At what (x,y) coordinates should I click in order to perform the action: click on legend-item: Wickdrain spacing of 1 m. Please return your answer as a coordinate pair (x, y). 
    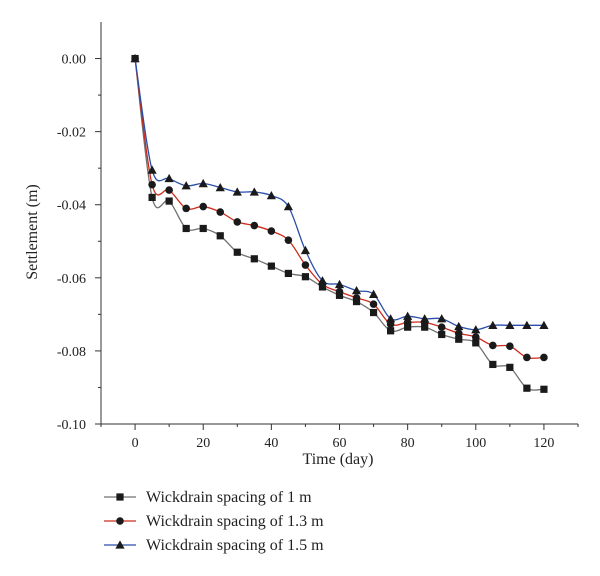
    Looking at the image, I should click on (208, 497).